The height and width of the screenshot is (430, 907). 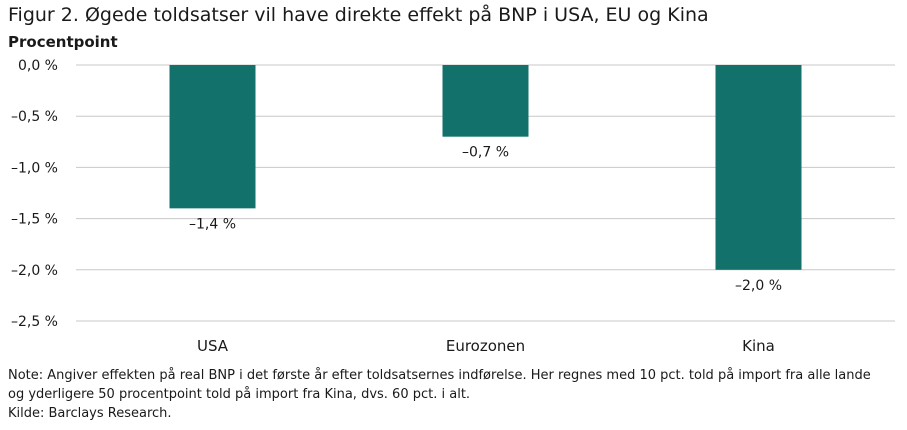 What do you see at coordinates (38, 66) in the screenshot?
I see `y-tick-label: 0,0 %` at bounding box center [38, 66].